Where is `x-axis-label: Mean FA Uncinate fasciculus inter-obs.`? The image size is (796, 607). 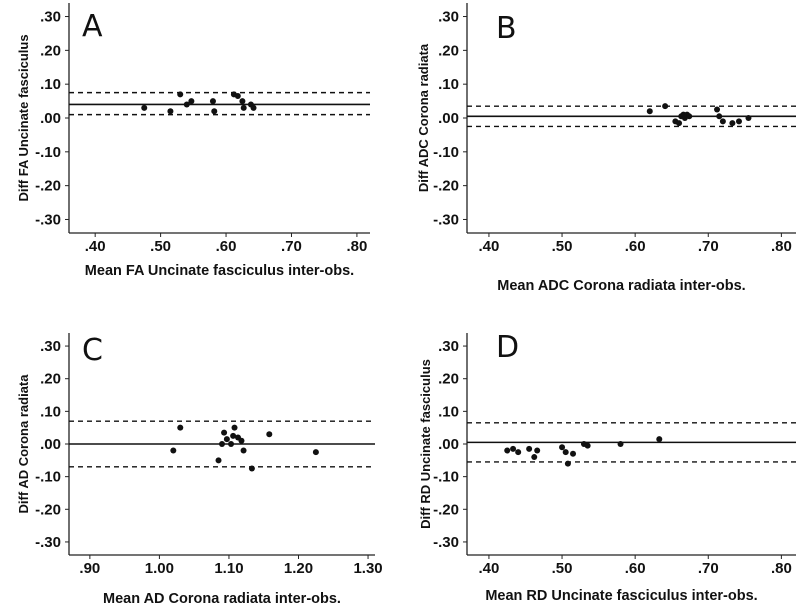
x-axis-label: Mean FA Uncinate fasciculus inter-obs. is located at coordinates (219, 271).